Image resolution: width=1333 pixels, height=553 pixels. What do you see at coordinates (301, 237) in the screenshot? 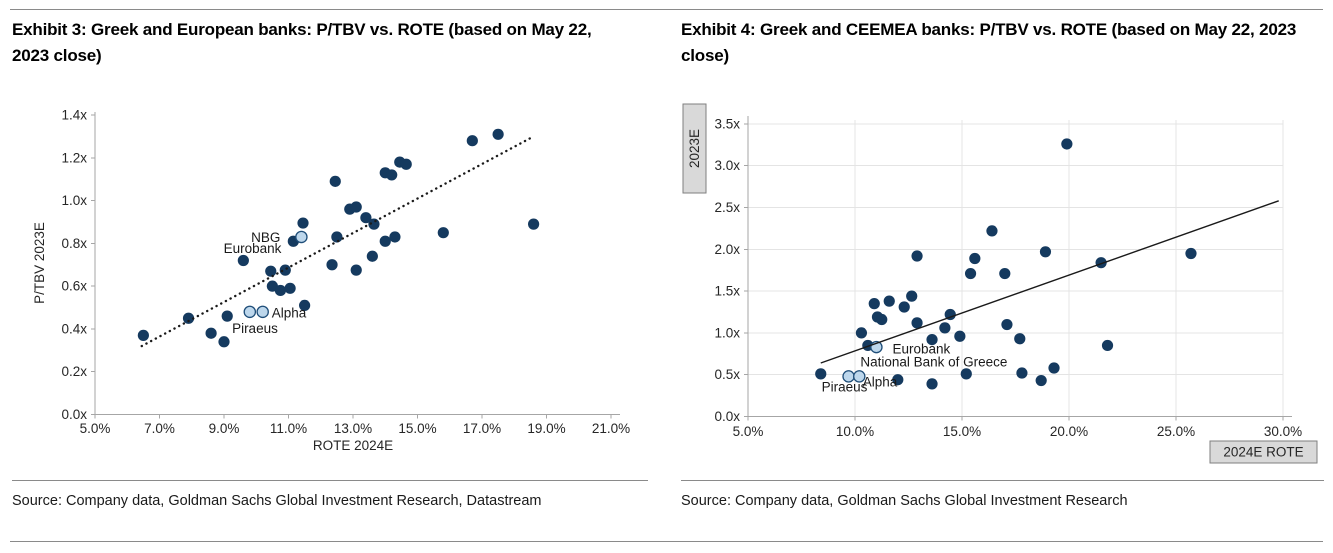
I see `bank-point-nbg` at bounding box center [301, 237].